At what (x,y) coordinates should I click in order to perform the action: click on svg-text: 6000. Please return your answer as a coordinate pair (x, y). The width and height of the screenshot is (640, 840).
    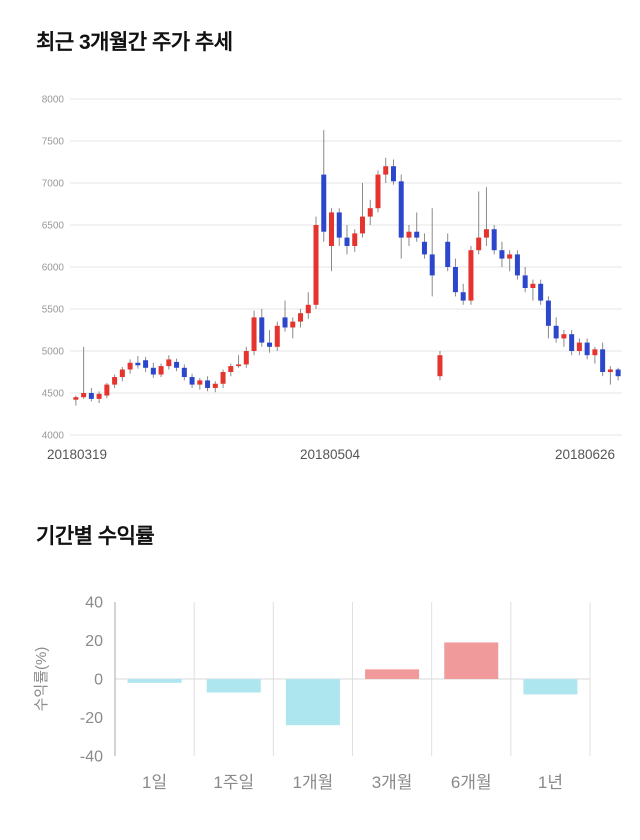
    Looking at the image, I should click on (53, 268).